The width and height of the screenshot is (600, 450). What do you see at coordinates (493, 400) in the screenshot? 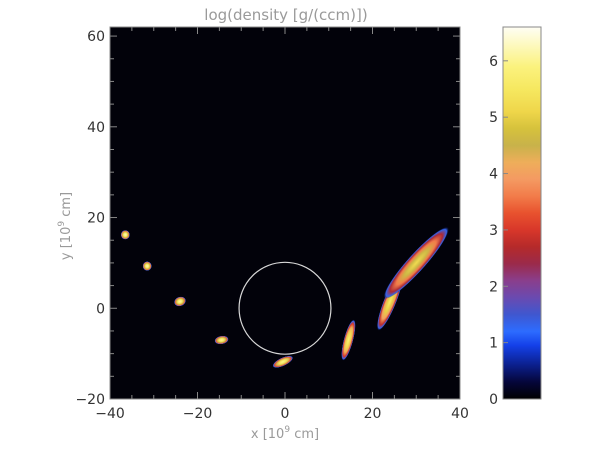
I see `colorbar-tick-label: 0` at bounding box center [493, 400].